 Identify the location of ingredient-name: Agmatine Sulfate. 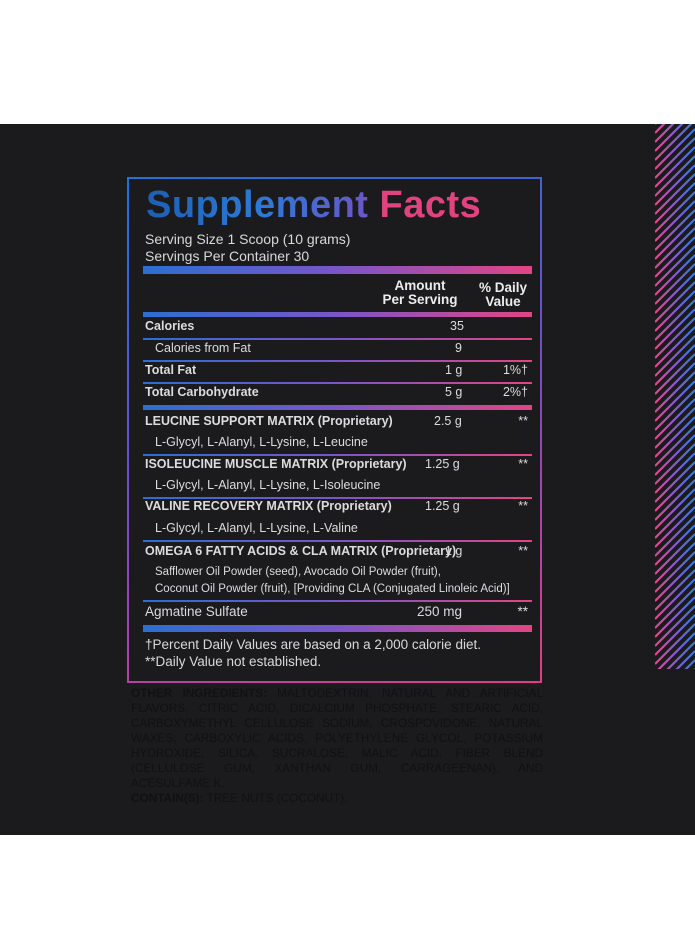
(196, 611).